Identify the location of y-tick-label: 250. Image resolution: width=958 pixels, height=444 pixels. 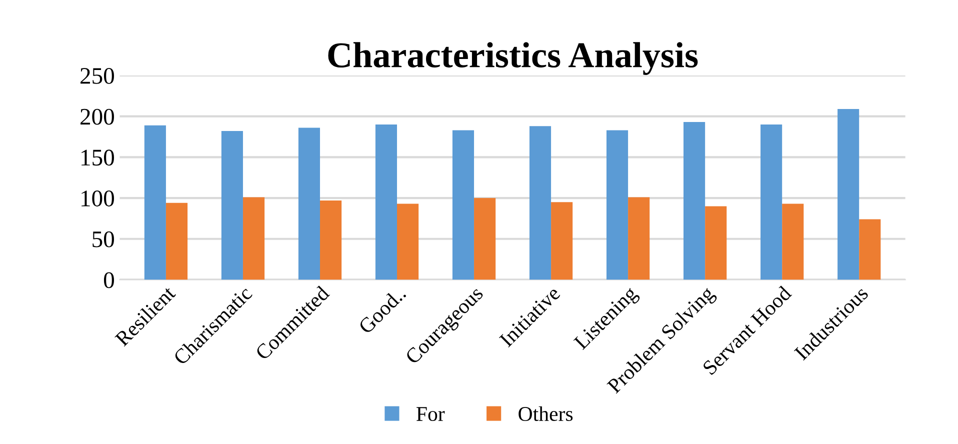
(97, 76).